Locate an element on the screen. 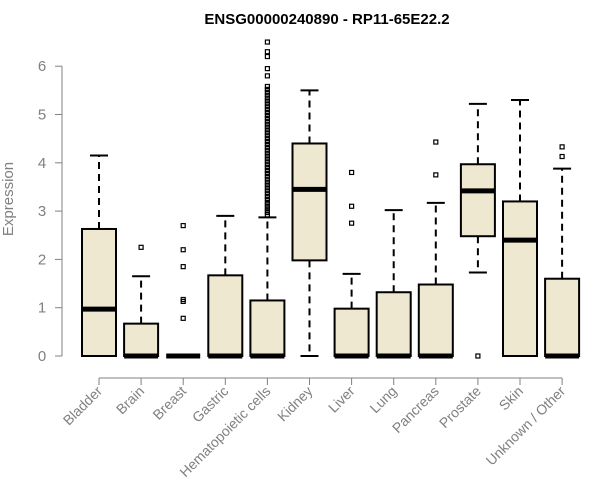 This screenshot has height=500, width=600. x-tick-label: Kidney is located at coordinates (295, 404).